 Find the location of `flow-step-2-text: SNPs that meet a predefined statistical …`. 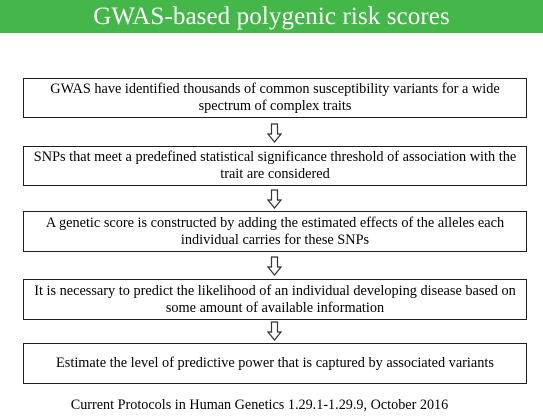

flow-step-2-text: SNPs that meet a predefined statistical … is located at coordinates (275, 165).